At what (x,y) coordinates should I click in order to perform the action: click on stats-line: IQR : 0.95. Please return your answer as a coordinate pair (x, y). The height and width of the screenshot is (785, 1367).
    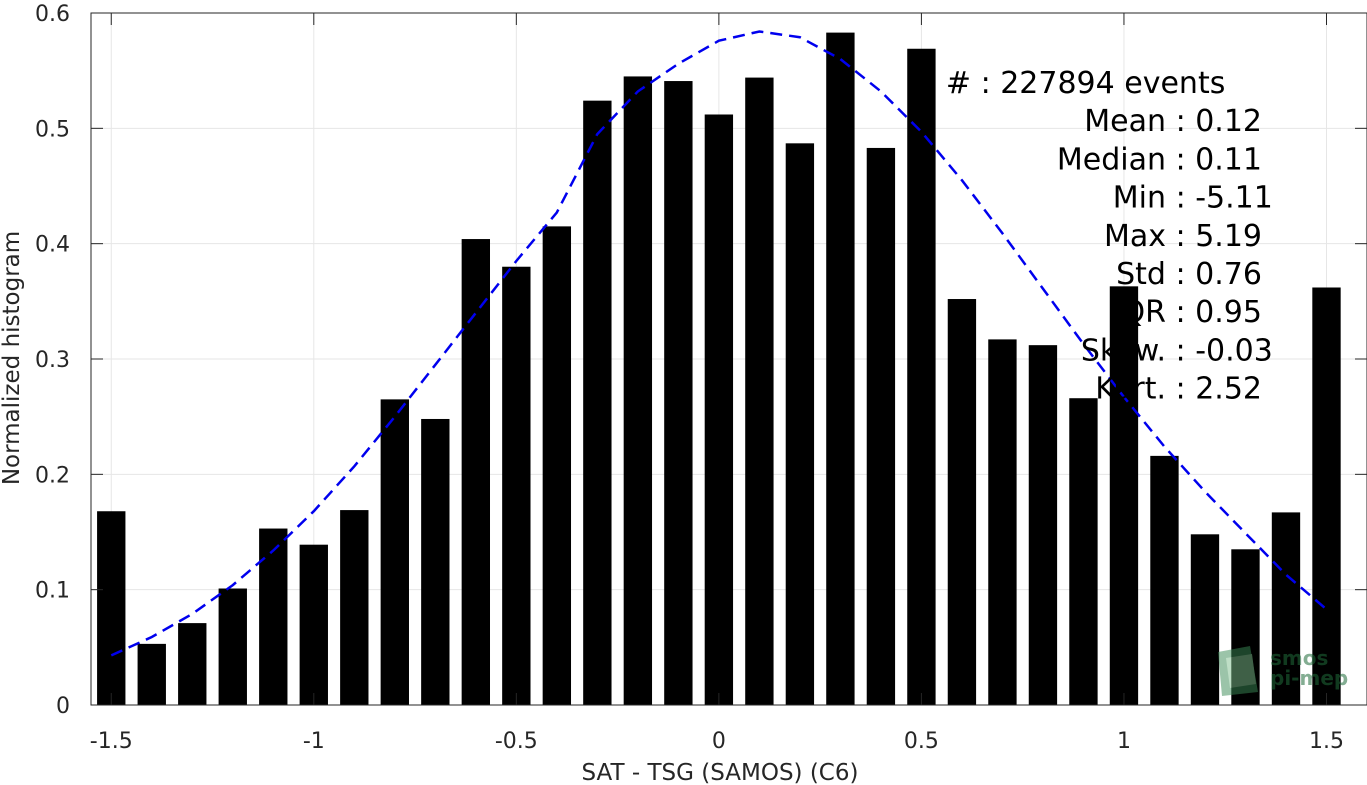
    Looking at the image, I should click on (1187, 312).